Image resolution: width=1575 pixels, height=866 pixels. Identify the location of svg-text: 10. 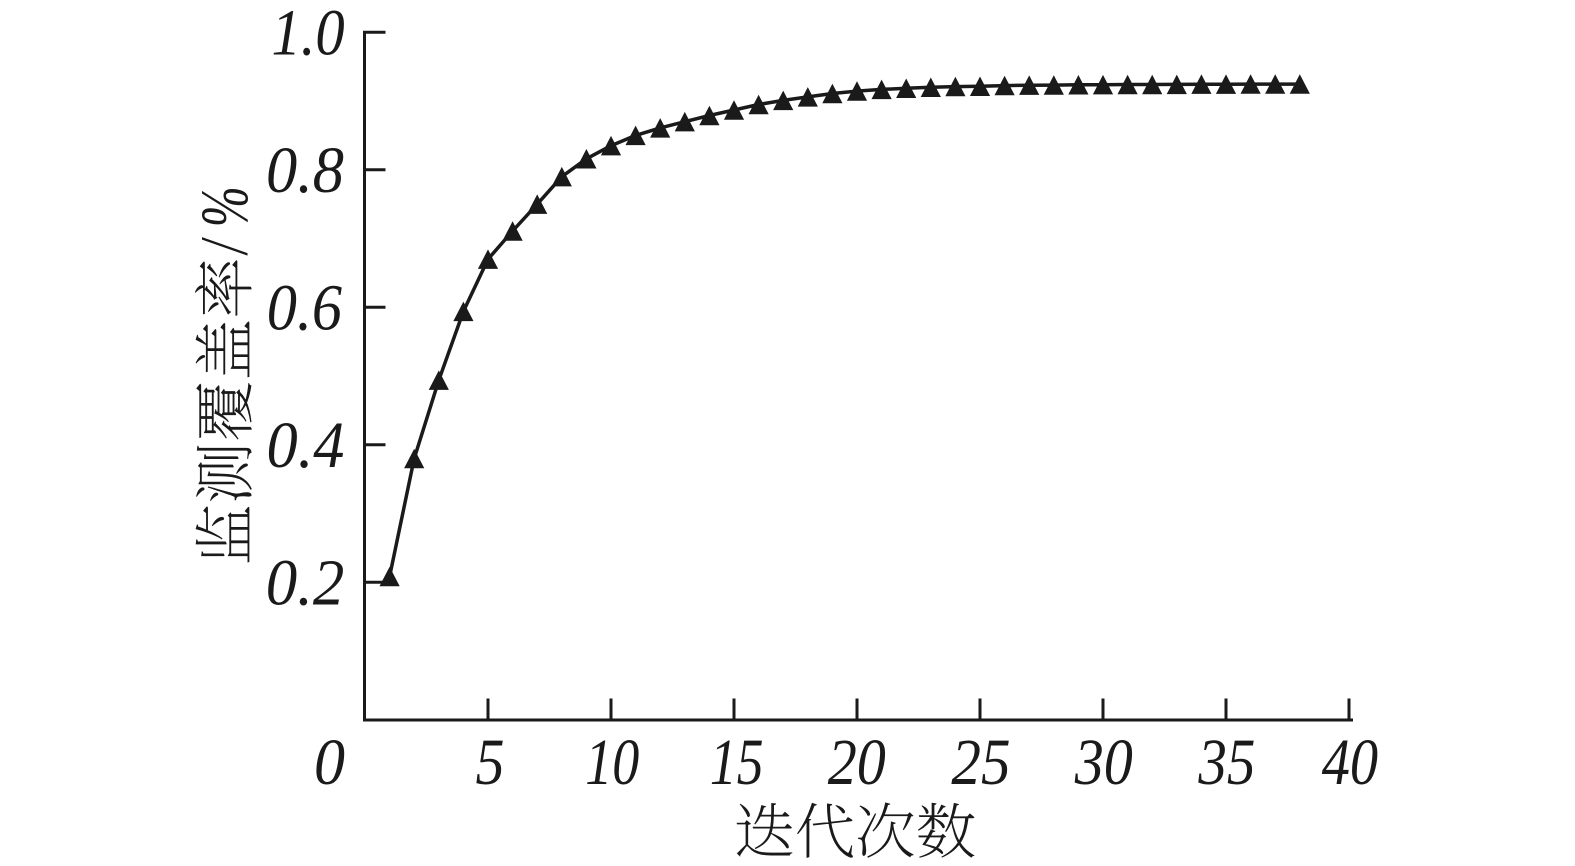
(612, 762).